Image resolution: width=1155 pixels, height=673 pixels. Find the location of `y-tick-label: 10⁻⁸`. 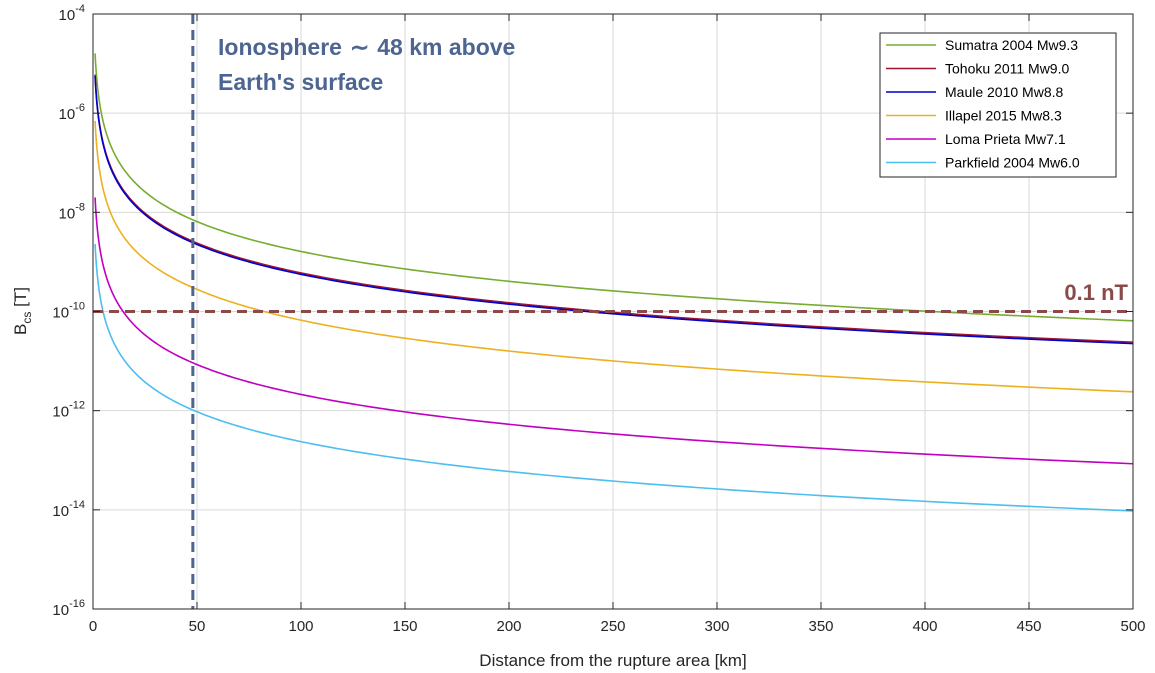

y-tick-label: 10⁻⁸ is located at coordinates (72, 211).